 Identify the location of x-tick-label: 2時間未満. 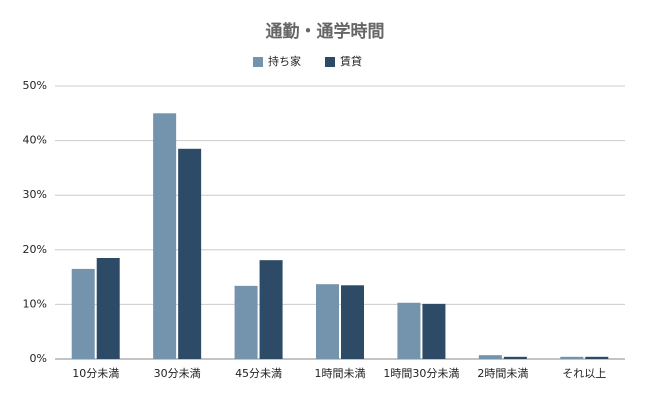
(502, 373).